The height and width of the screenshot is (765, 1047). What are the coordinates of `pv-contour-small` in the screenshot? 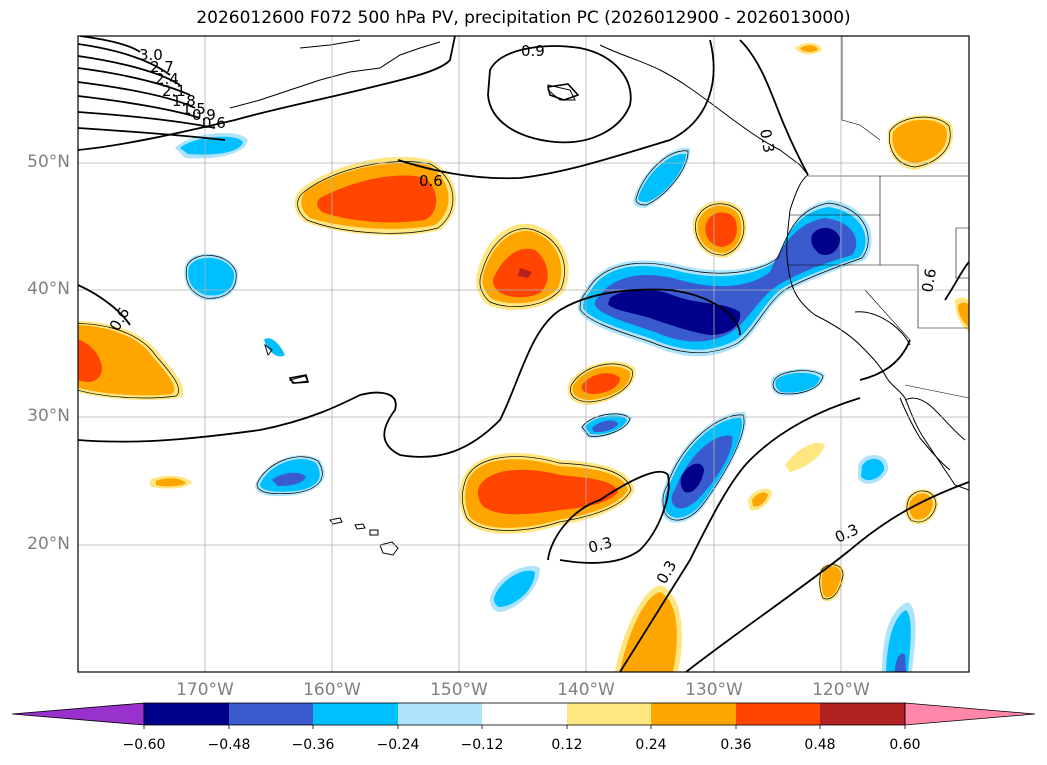 It's located at (434, 233).